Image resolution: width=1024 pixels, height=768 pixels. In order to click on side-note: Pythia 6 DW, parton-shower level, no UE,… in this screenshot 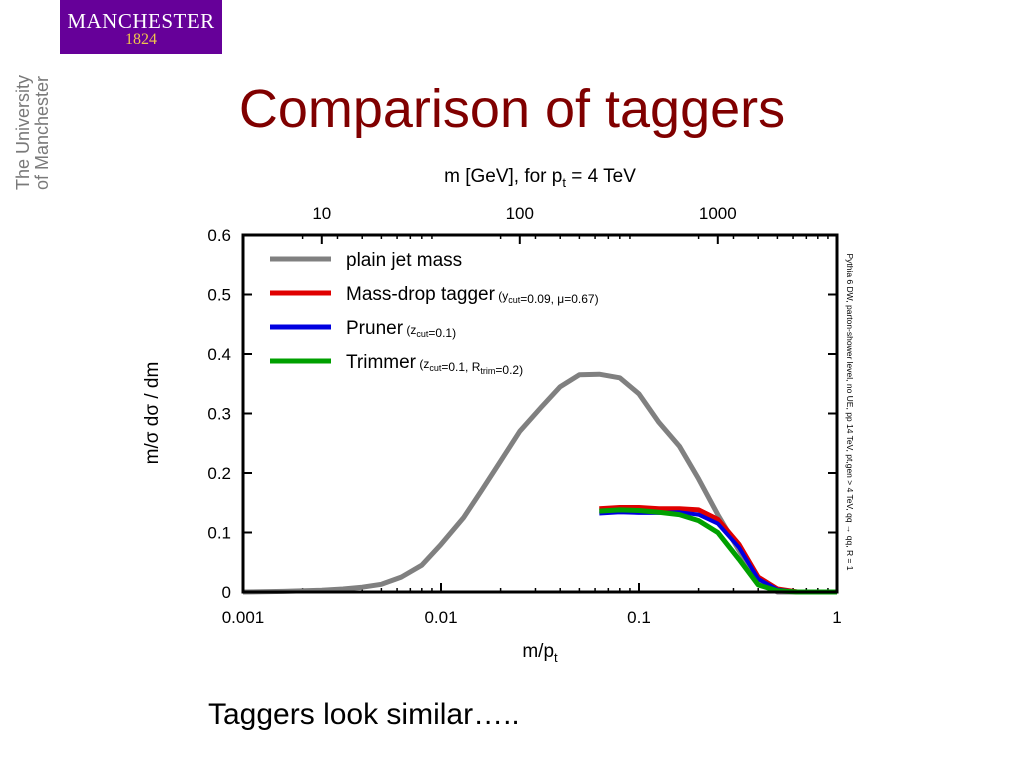, I will do `click(850, 411)`.